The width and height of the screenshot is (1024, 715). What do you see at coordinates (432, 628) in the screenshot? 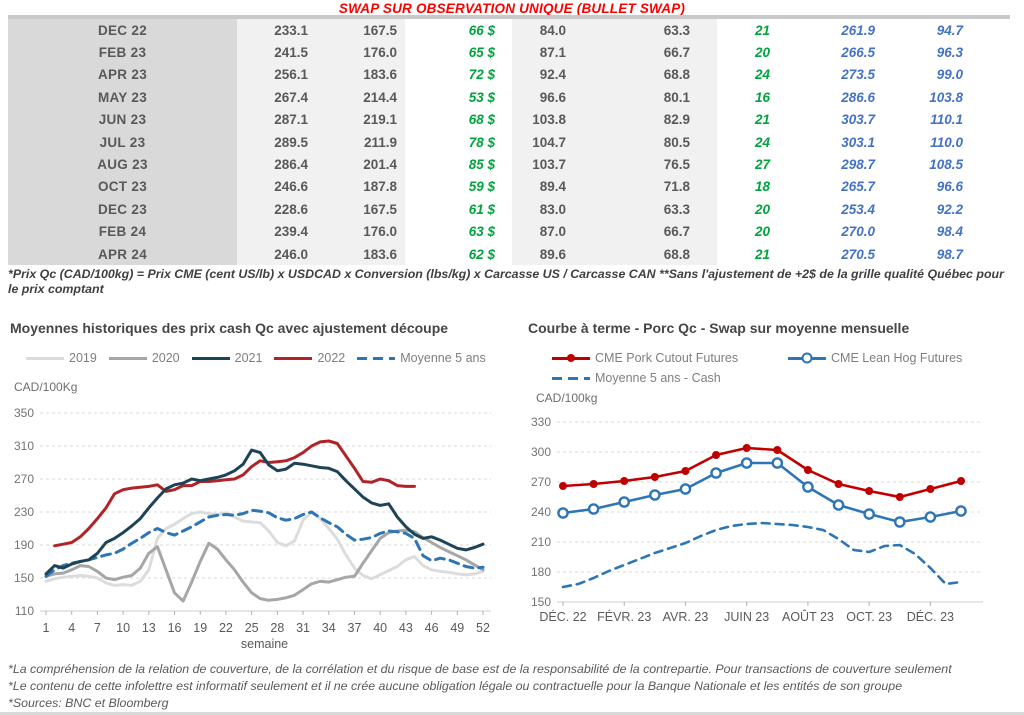
I see `svg-text: 46` at bounding box center [432, 628].